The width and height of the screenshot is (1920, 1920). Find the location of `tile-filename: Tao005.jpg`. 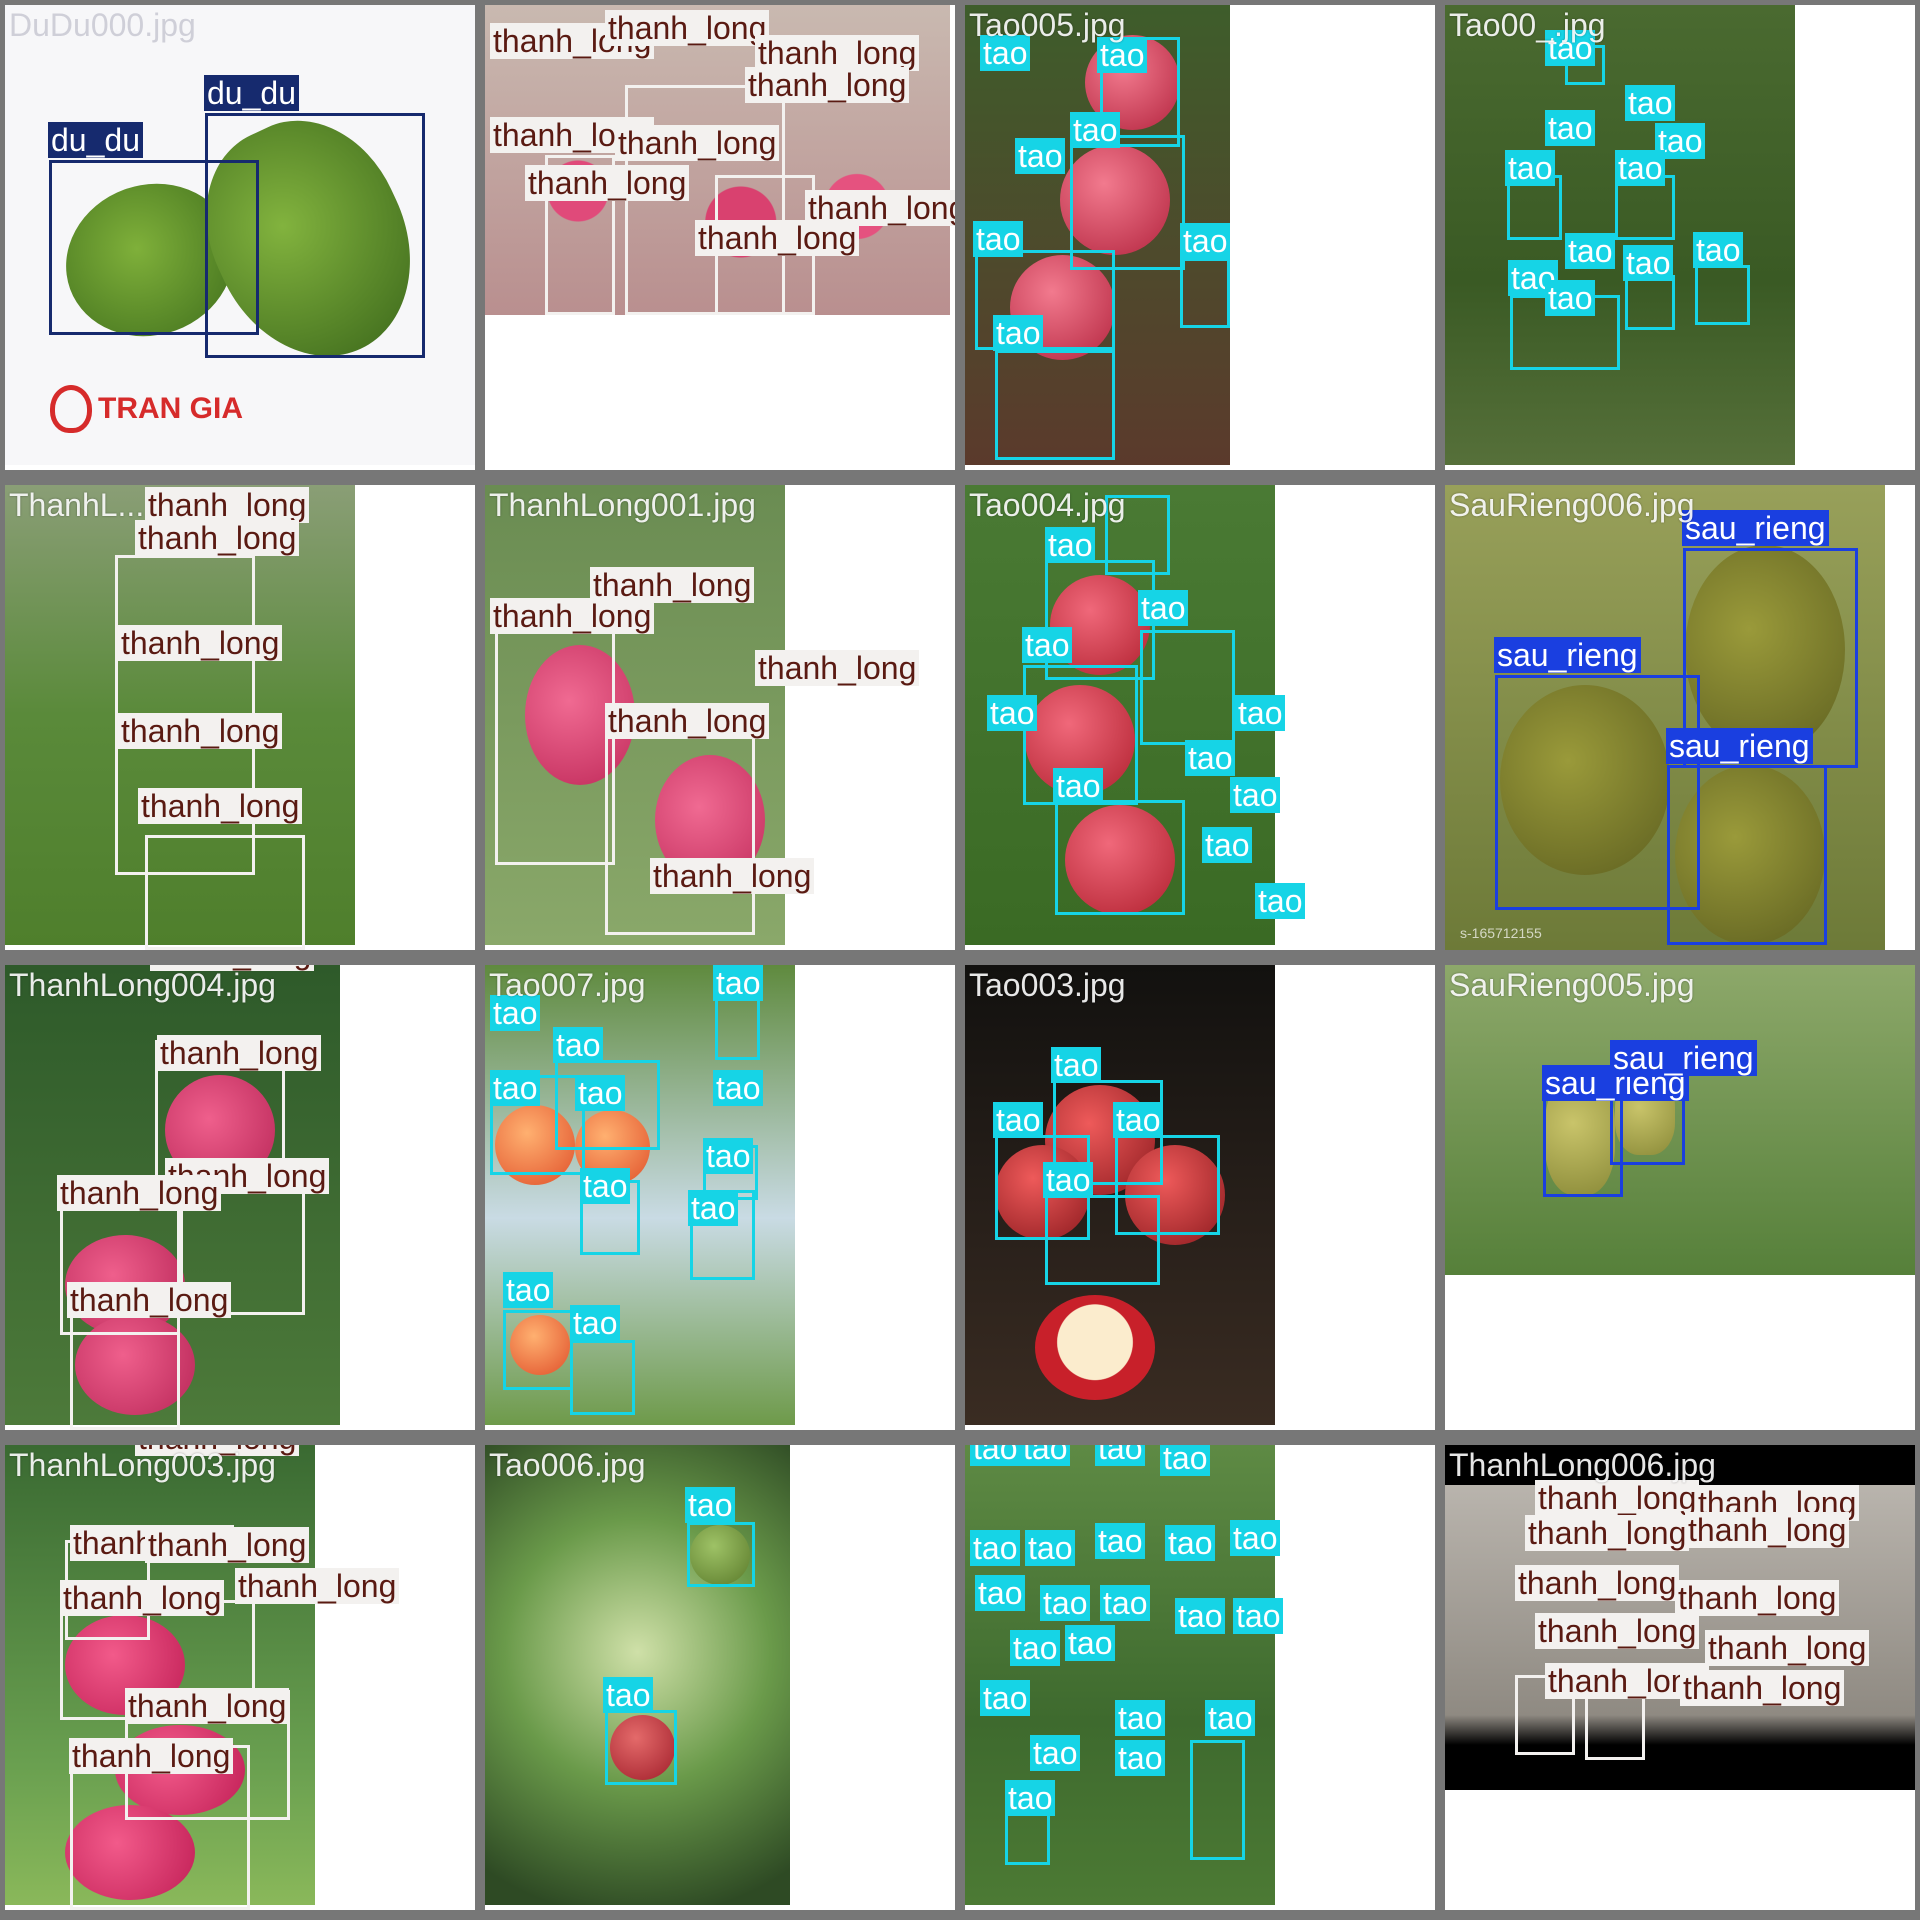

tile-filename: Tao005.jpg is located at coordinates (1047, 25).